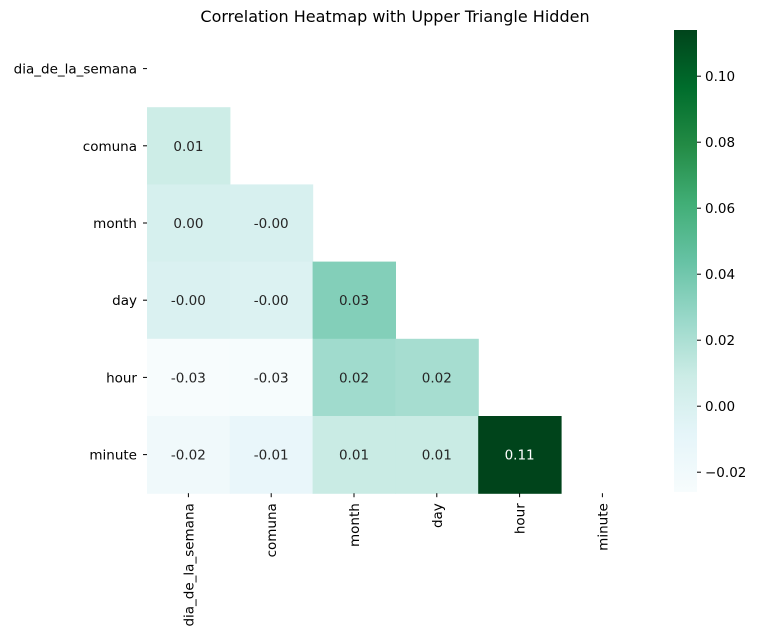 This screenshot has height=636, width=757. What do you see at coordinates (75, 70) in the screenshot?
I see `row-tick-label: dia_de_la_semana` at bounding box center [75, 70].